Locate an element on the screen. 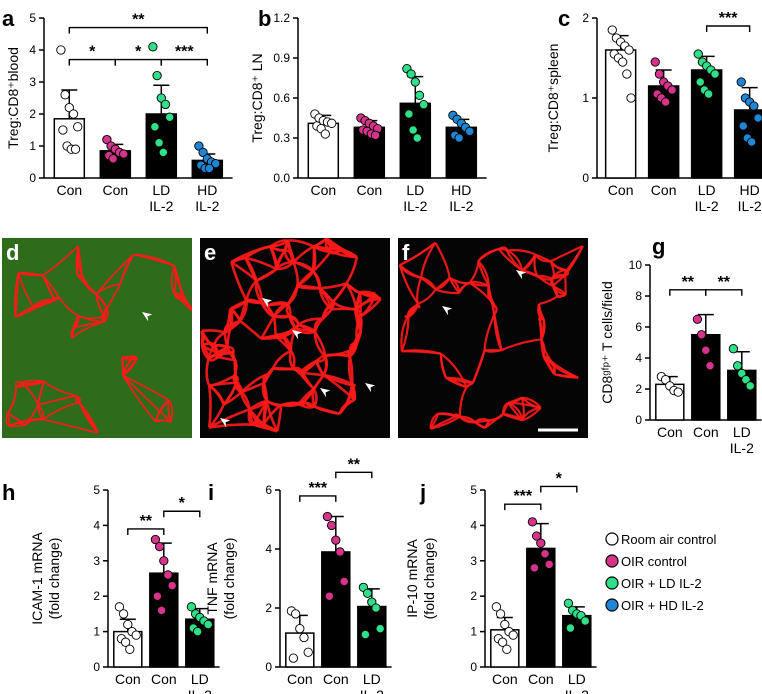 The image size is (762, 694). panel-label: c is located at coordinates (564, 18).